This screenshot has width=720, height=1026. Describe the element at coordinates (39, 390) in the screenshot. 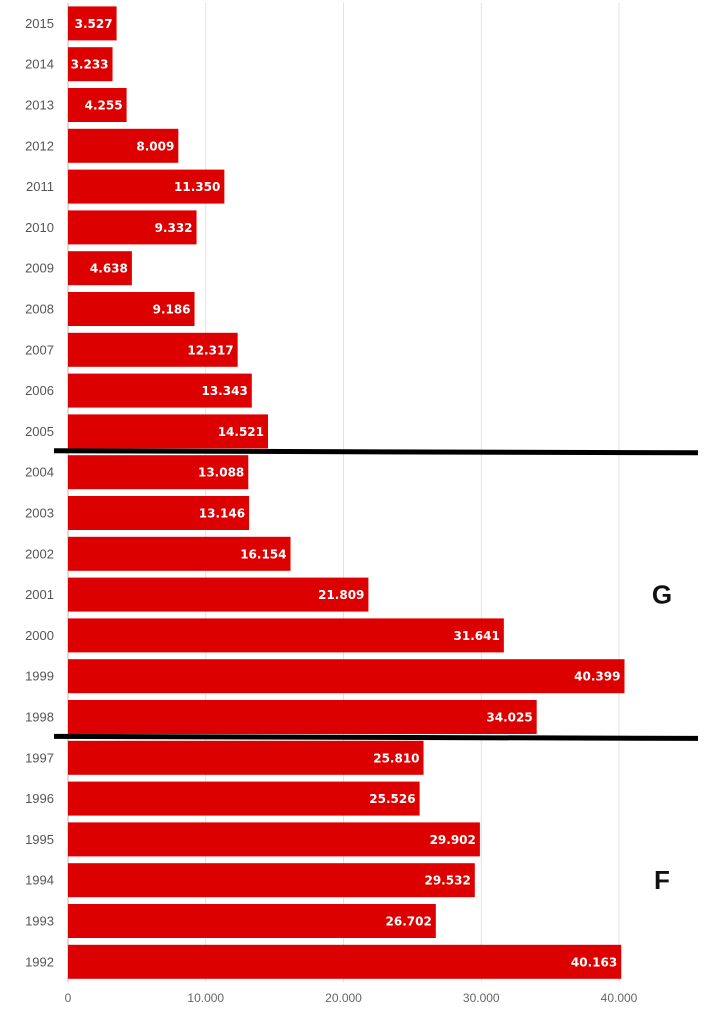

I see `category-label: 2006` at that location.